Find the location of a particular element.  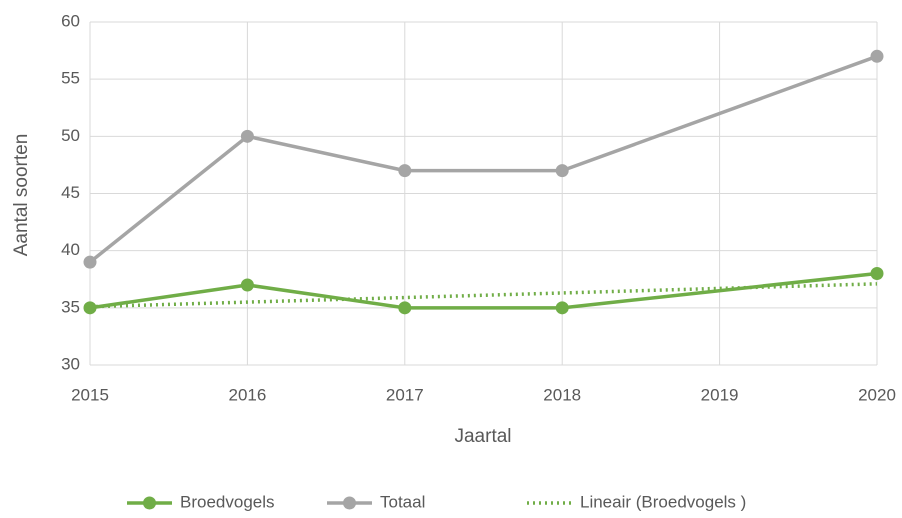

series-line is located at coordinates (483, 290).